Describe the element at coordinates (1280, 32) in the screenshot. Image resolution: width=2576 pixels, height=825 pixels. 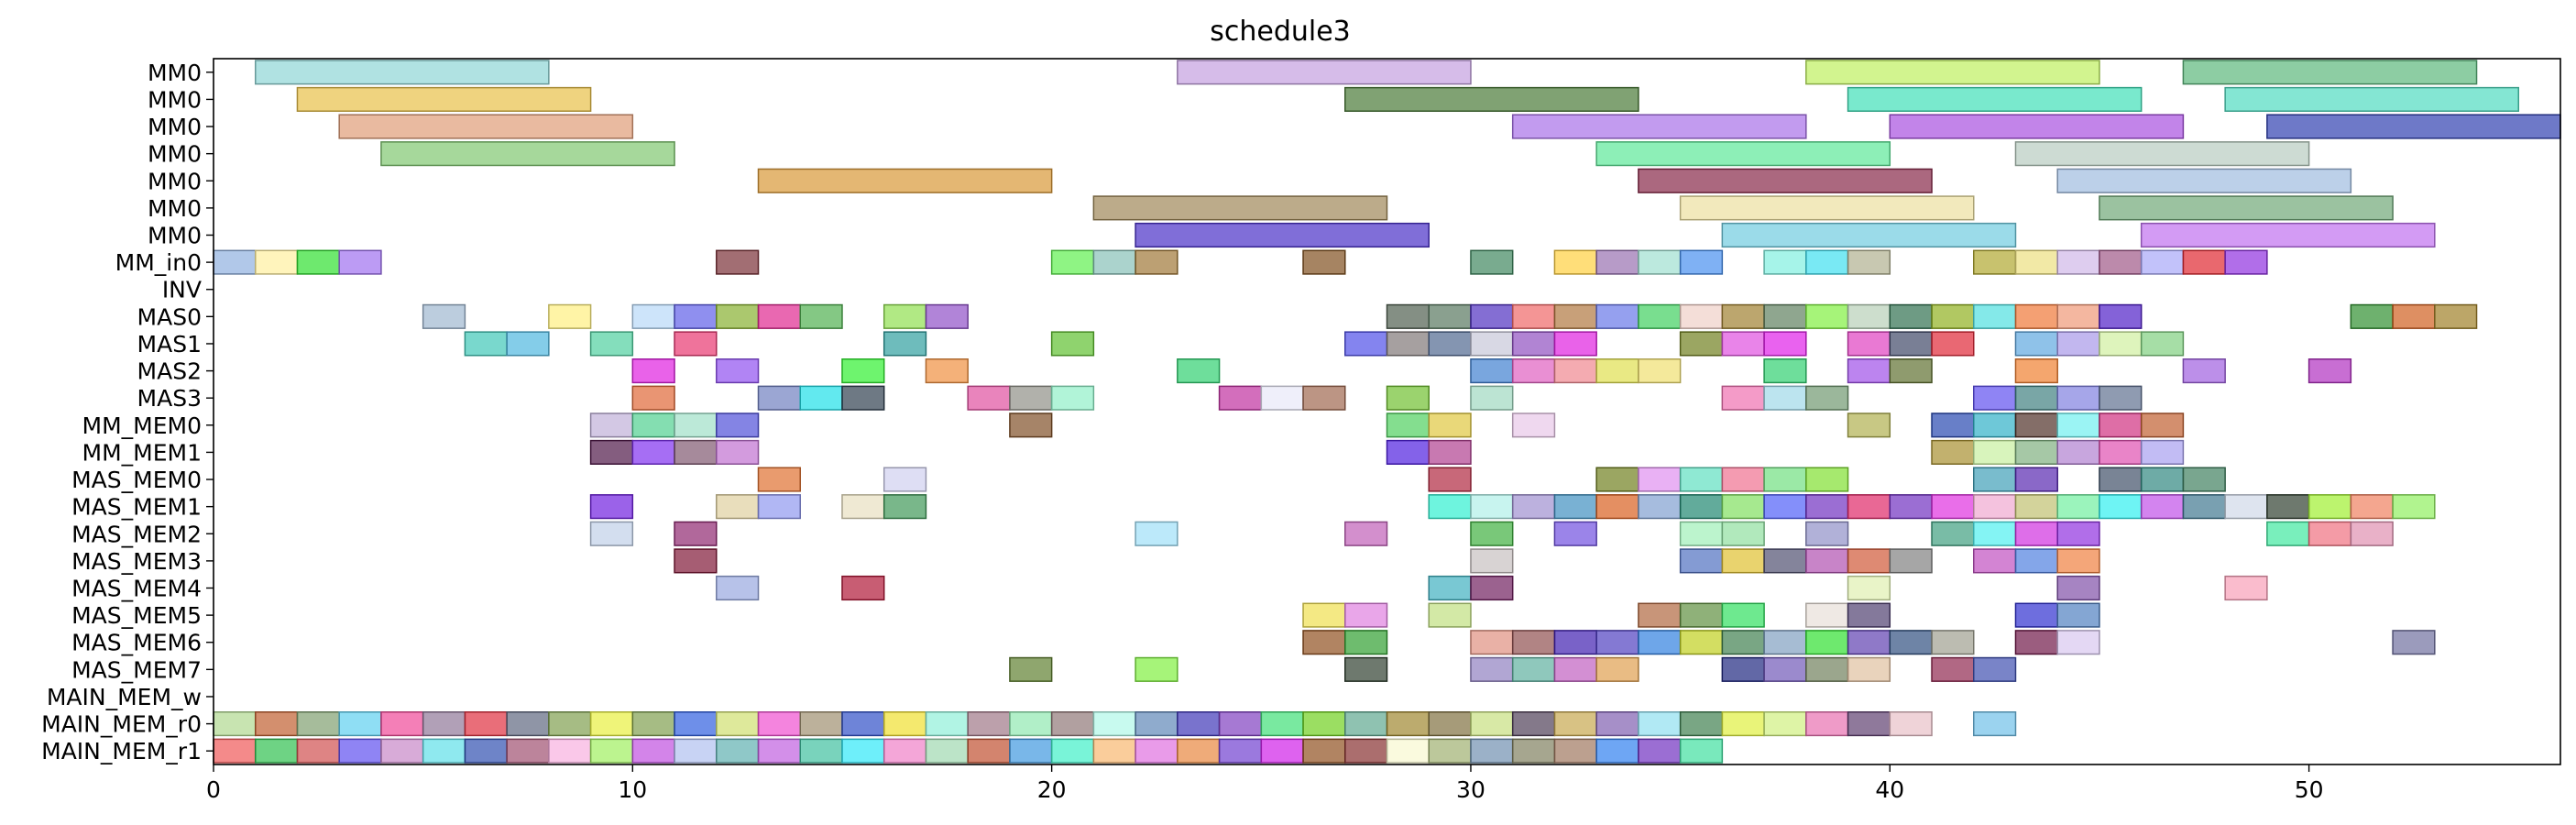
I see `chart-title: schedule3` at that location.